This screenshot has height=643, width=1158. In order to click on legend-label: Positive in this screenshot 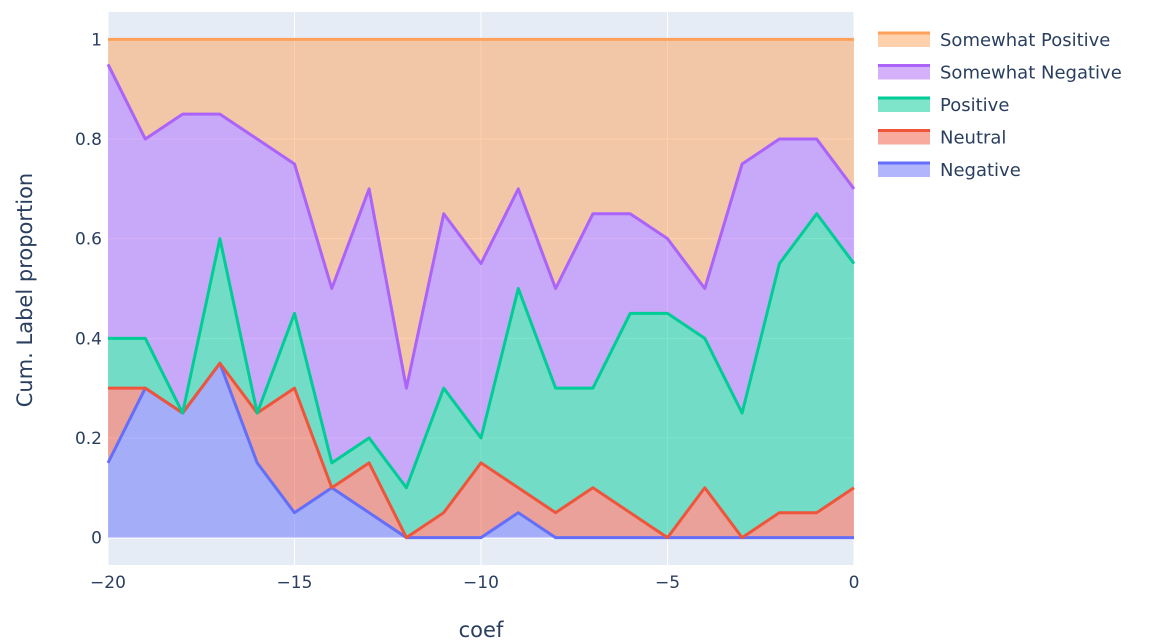, I will do `click(974, 105)`.